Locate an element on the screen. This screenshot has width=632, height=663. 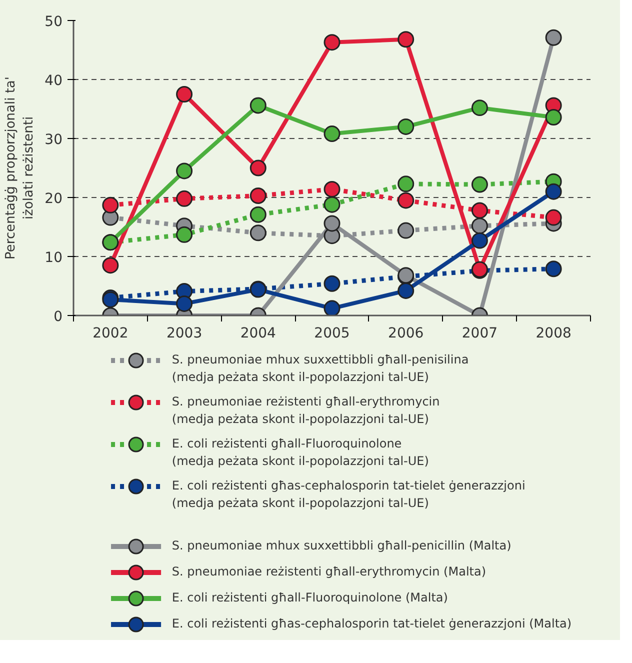
y-tick-label: 30 is located at coordinates (53, 140).